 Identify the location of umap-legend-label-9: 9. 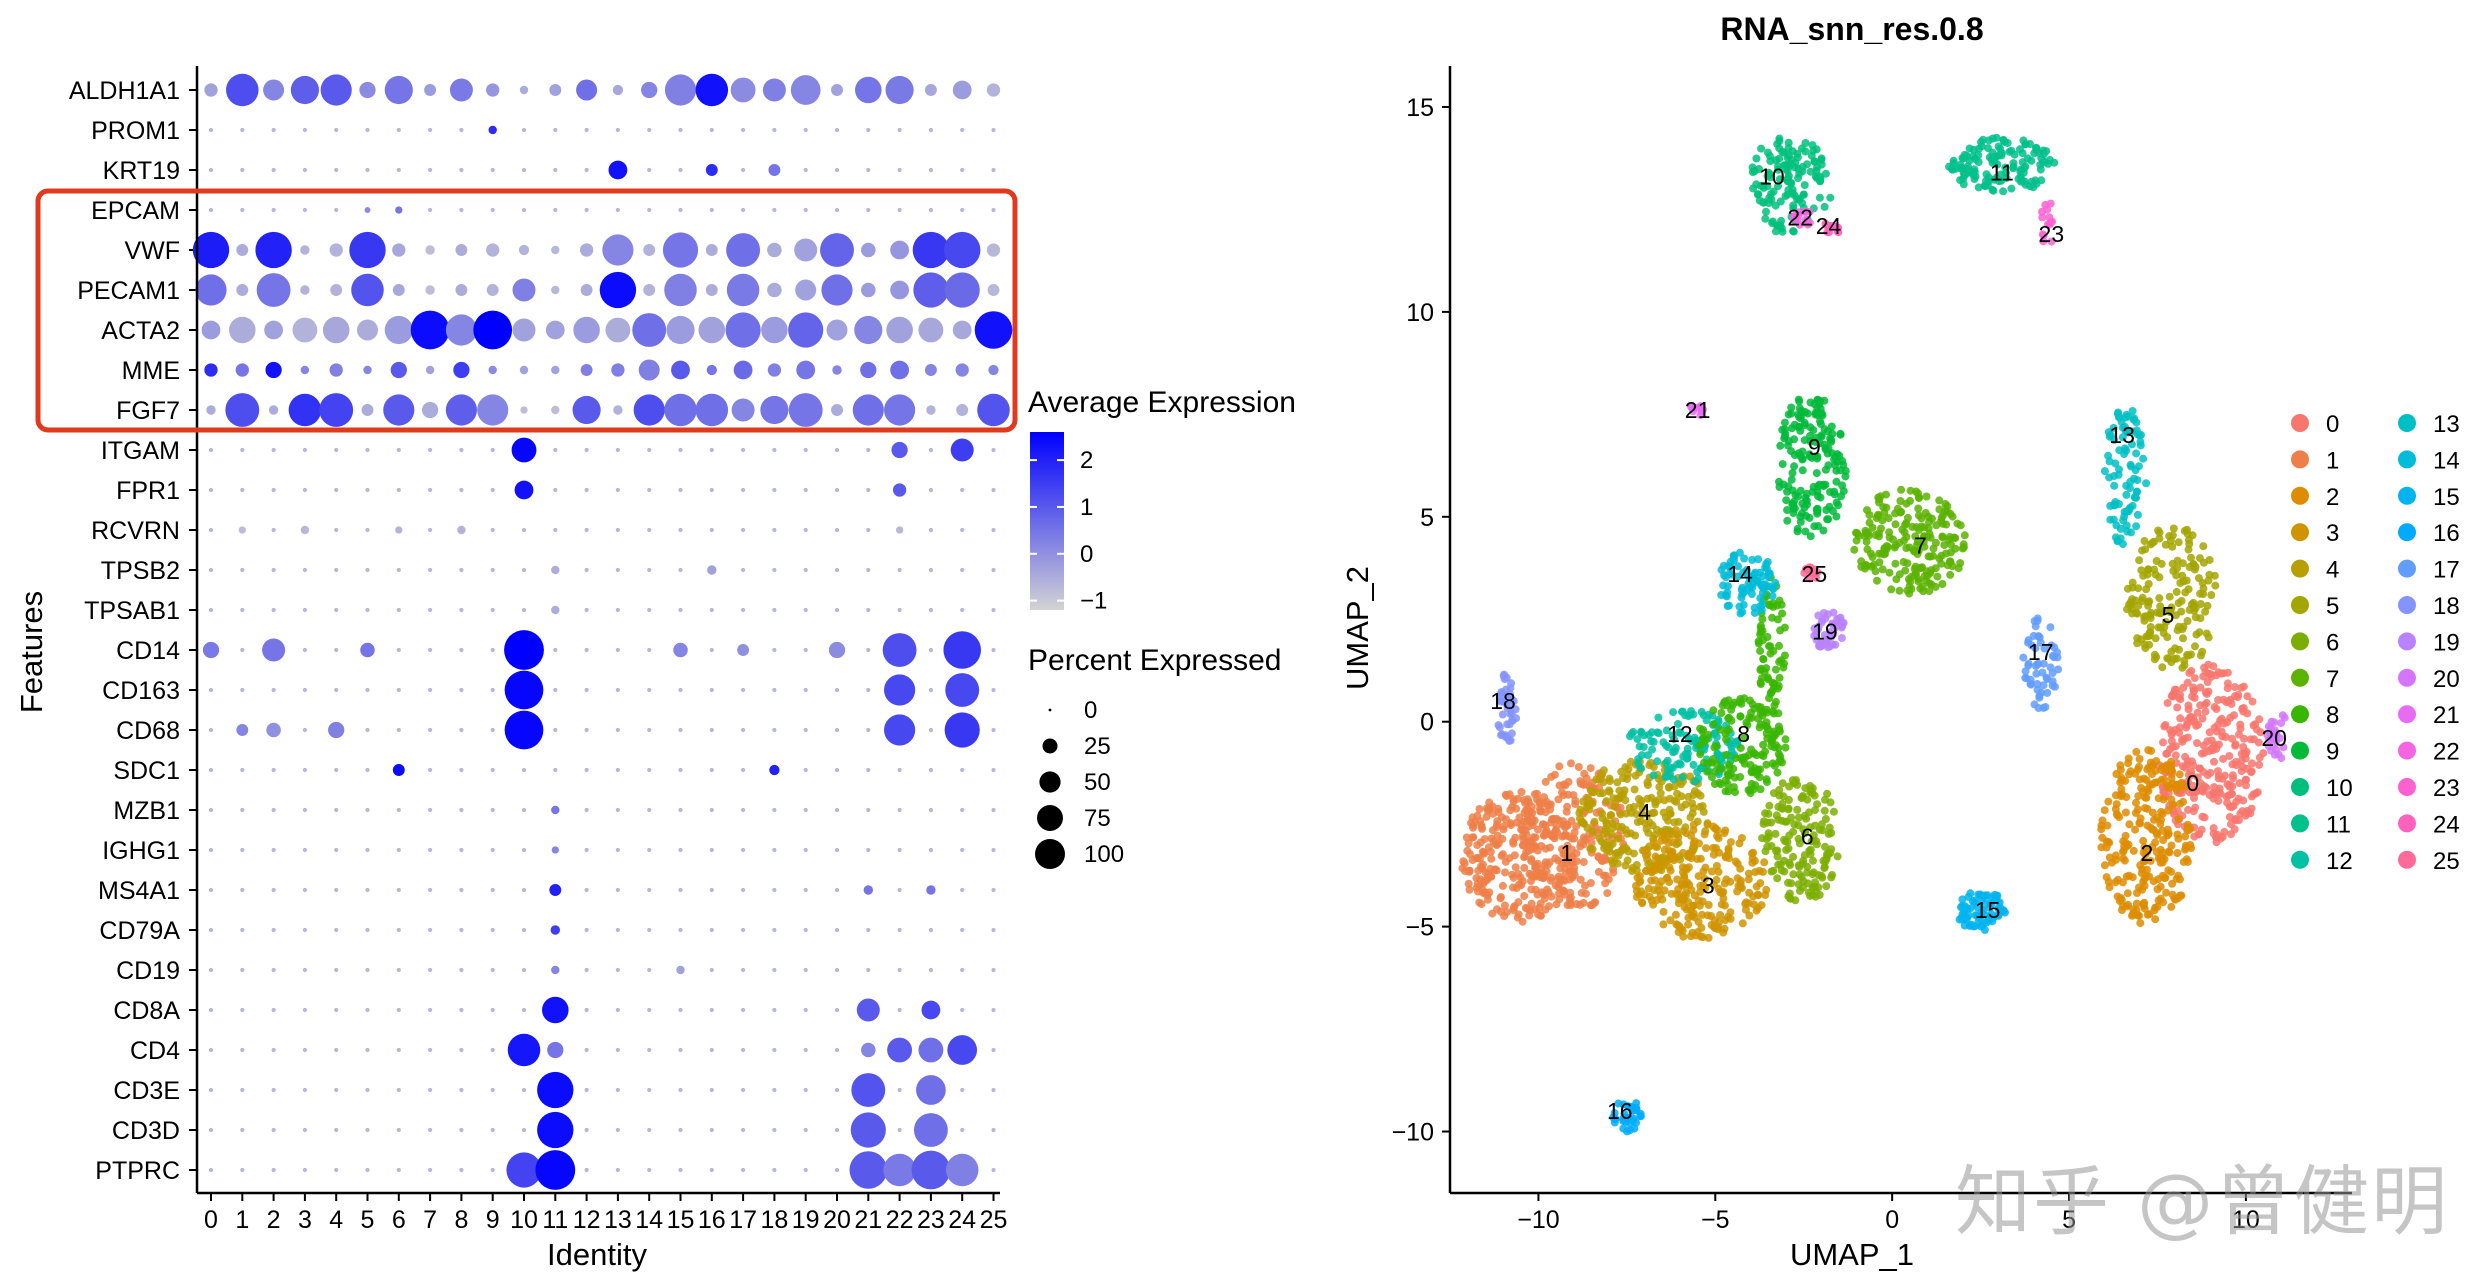
(2332, 752).